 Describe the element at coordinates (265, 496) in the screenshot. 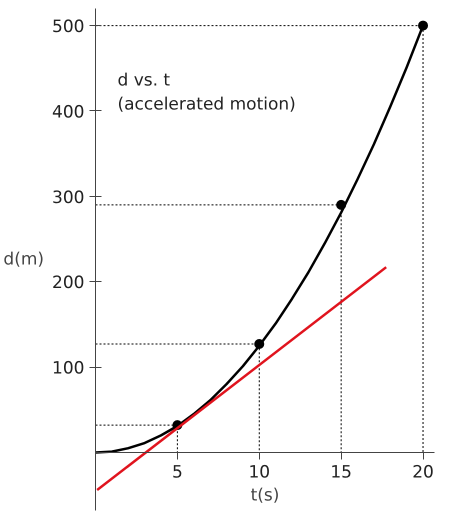

I see `x-axis-title: t(s)` at that location.